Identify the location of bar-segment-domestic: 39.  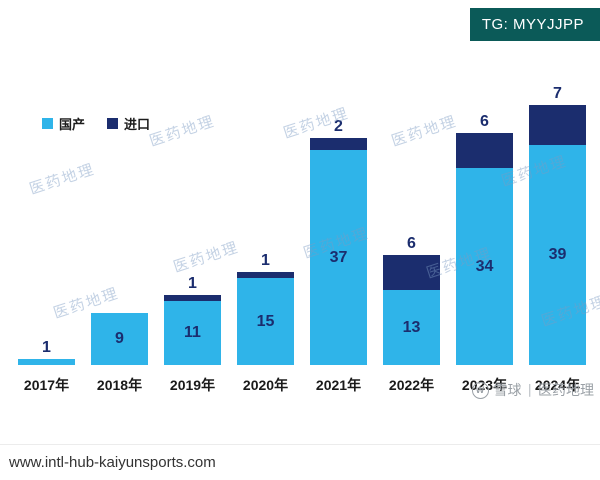
(557, 254).